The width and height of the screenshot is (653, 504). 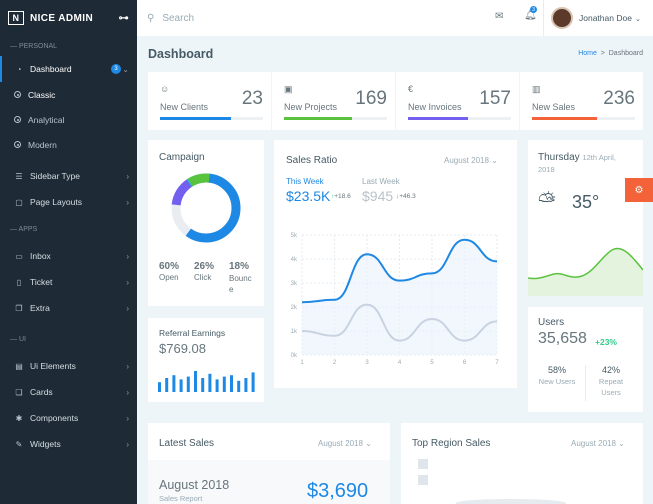 I want to click on copy-icon: ❐, so click(x=19, y=308).